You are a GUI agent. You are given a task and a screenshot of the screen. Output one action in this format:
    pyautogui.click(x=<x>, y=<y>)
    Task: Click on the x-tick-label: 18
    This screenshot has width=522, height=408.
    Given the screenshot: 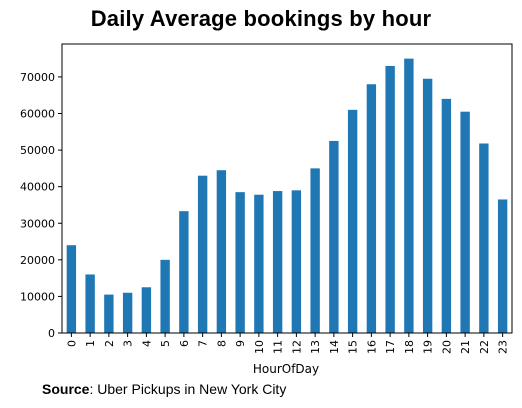 What is the action you would take?
    pyautogui.click(x=409, y=347)
    